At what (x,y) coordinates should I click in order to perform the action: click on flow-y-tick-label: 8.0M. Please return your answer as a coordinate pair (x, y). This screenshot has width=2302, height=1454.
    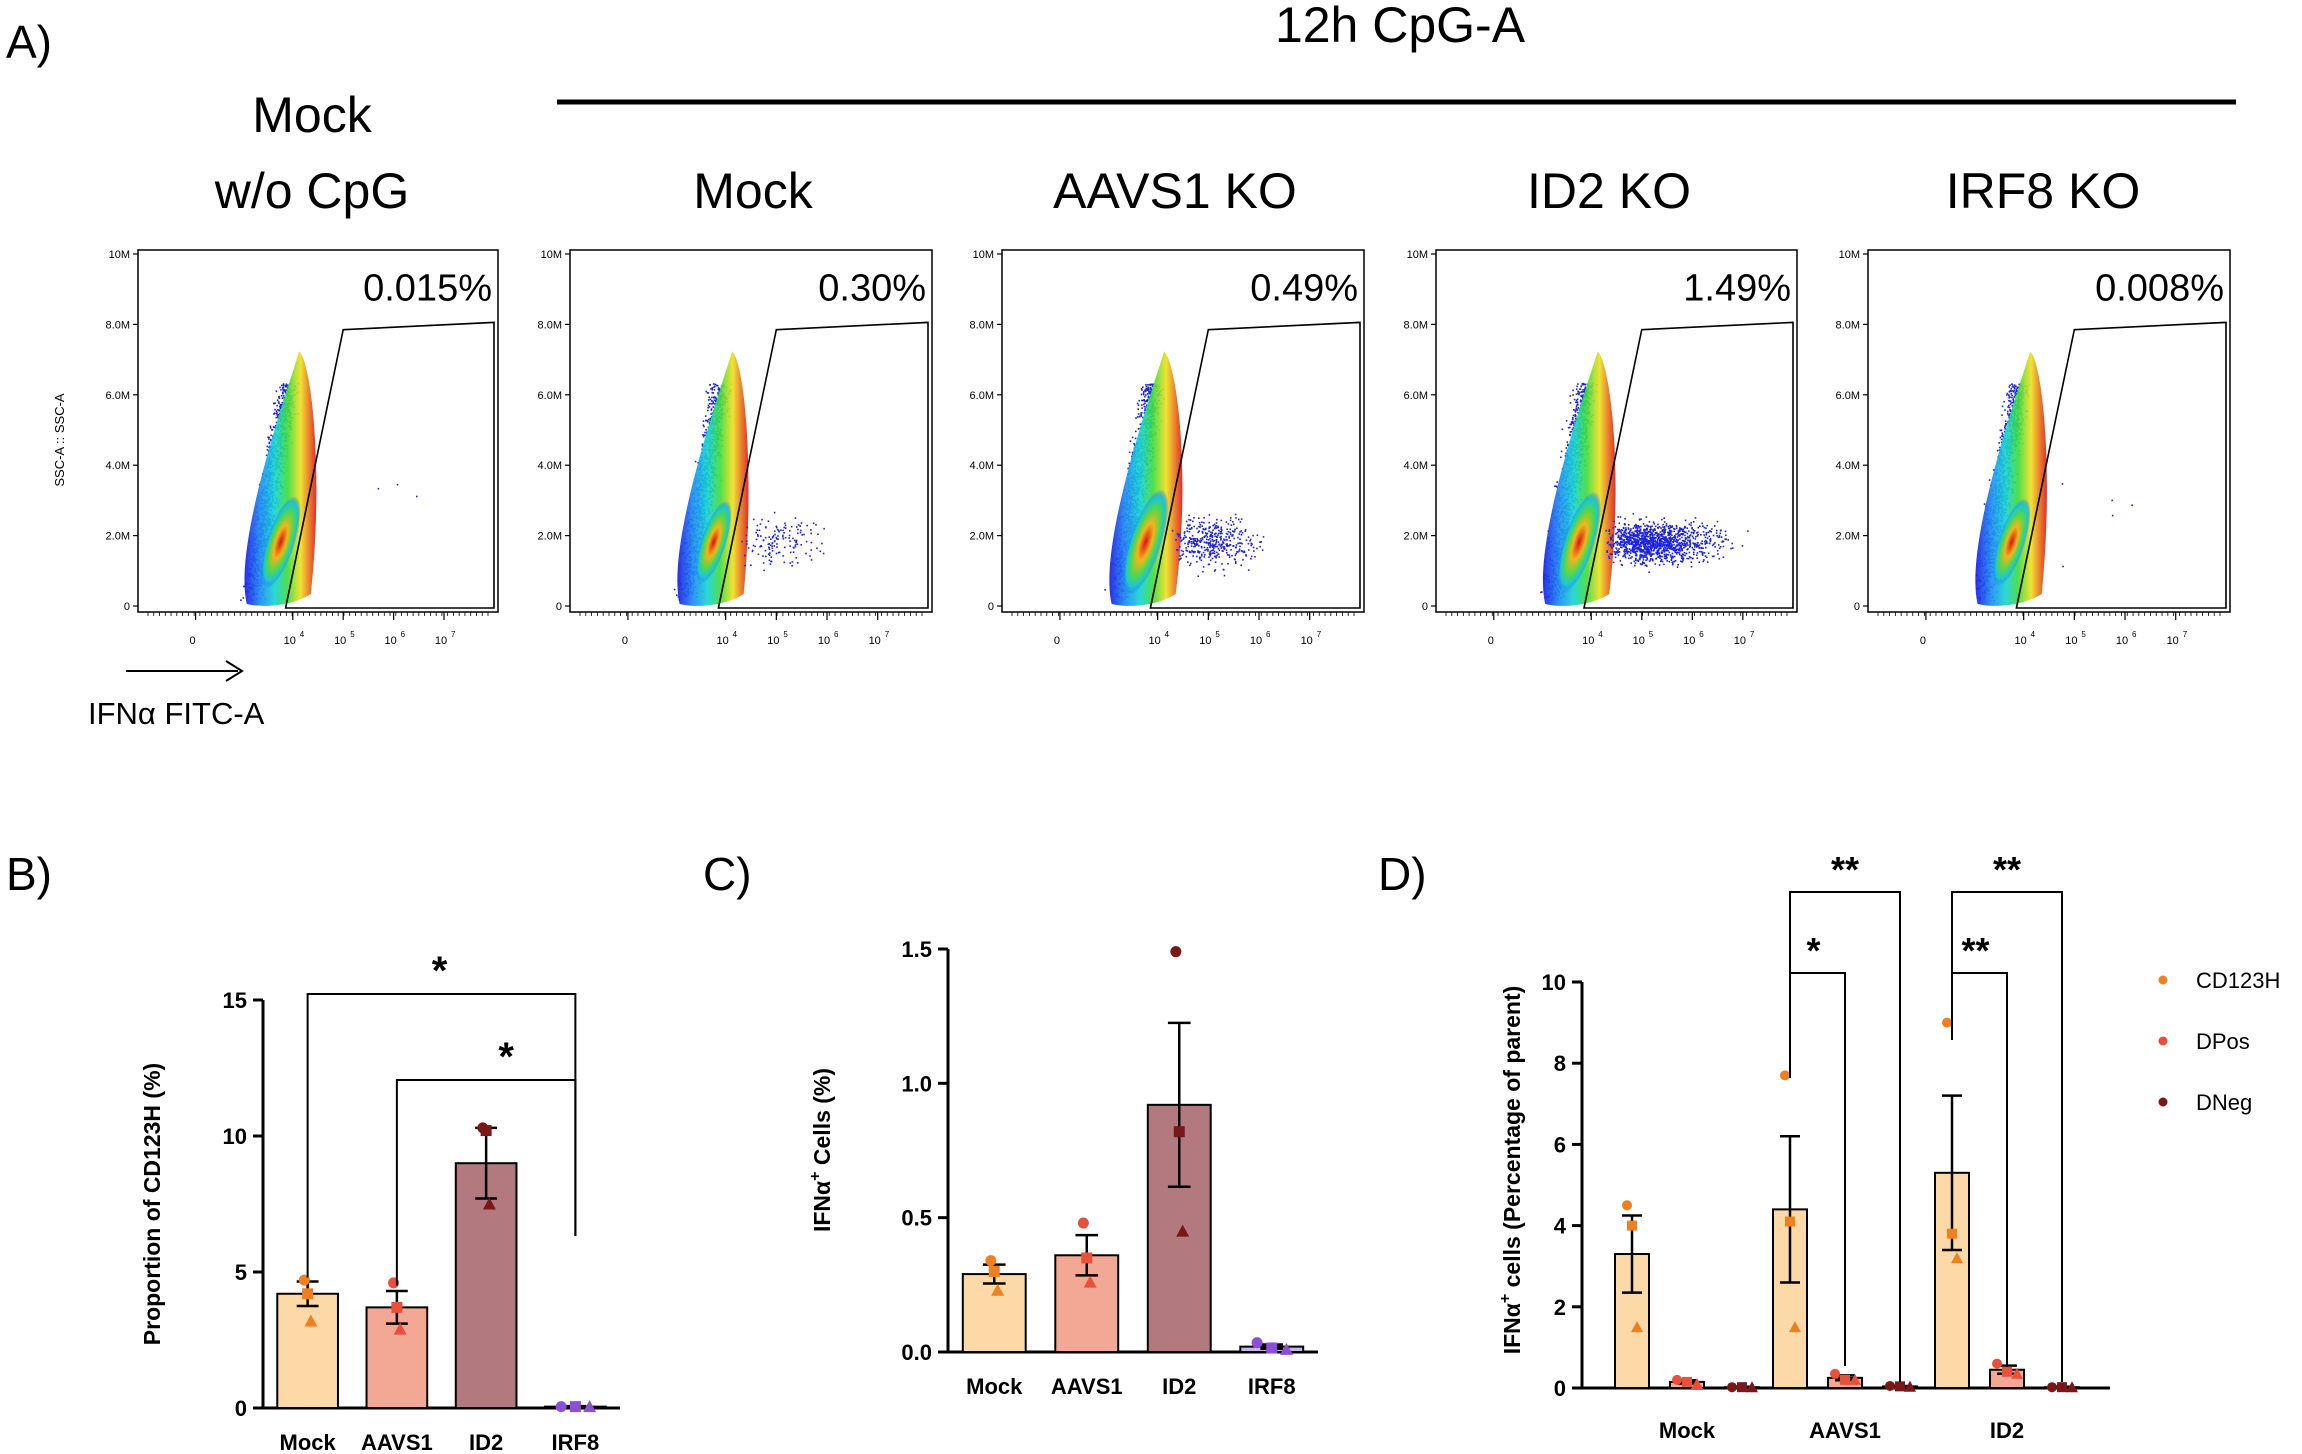
    Looking at the image, I should click on (1416, 325).